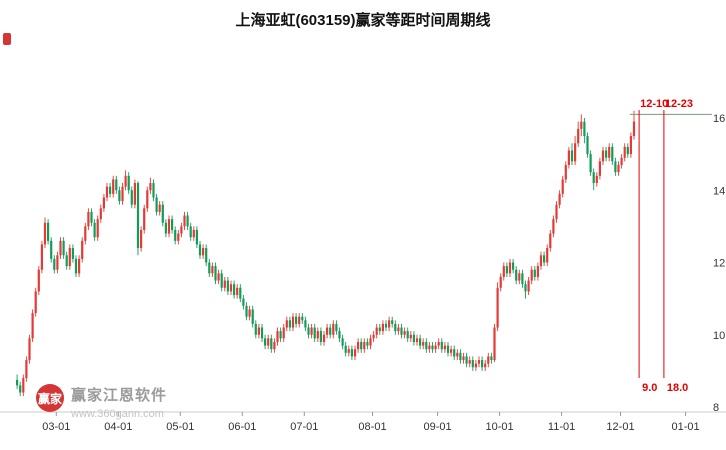  Describe the element at coordinates (716, 408) in the screenshot. I see `y-axis-label: 8` at that location.